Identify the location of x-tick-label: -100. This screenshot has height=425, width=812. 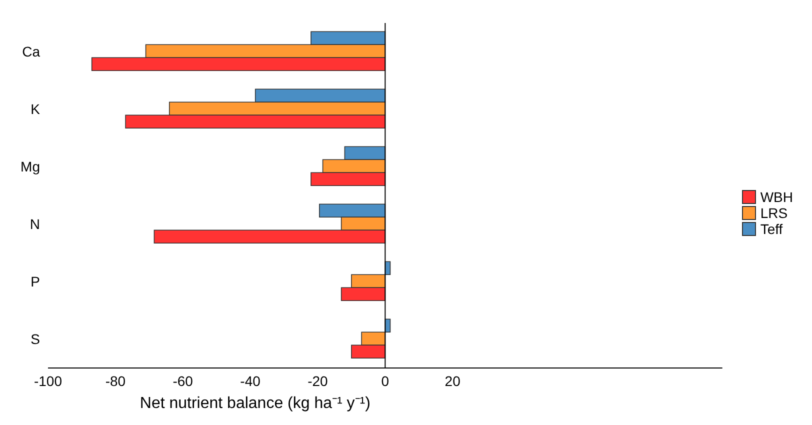
(48, 380).